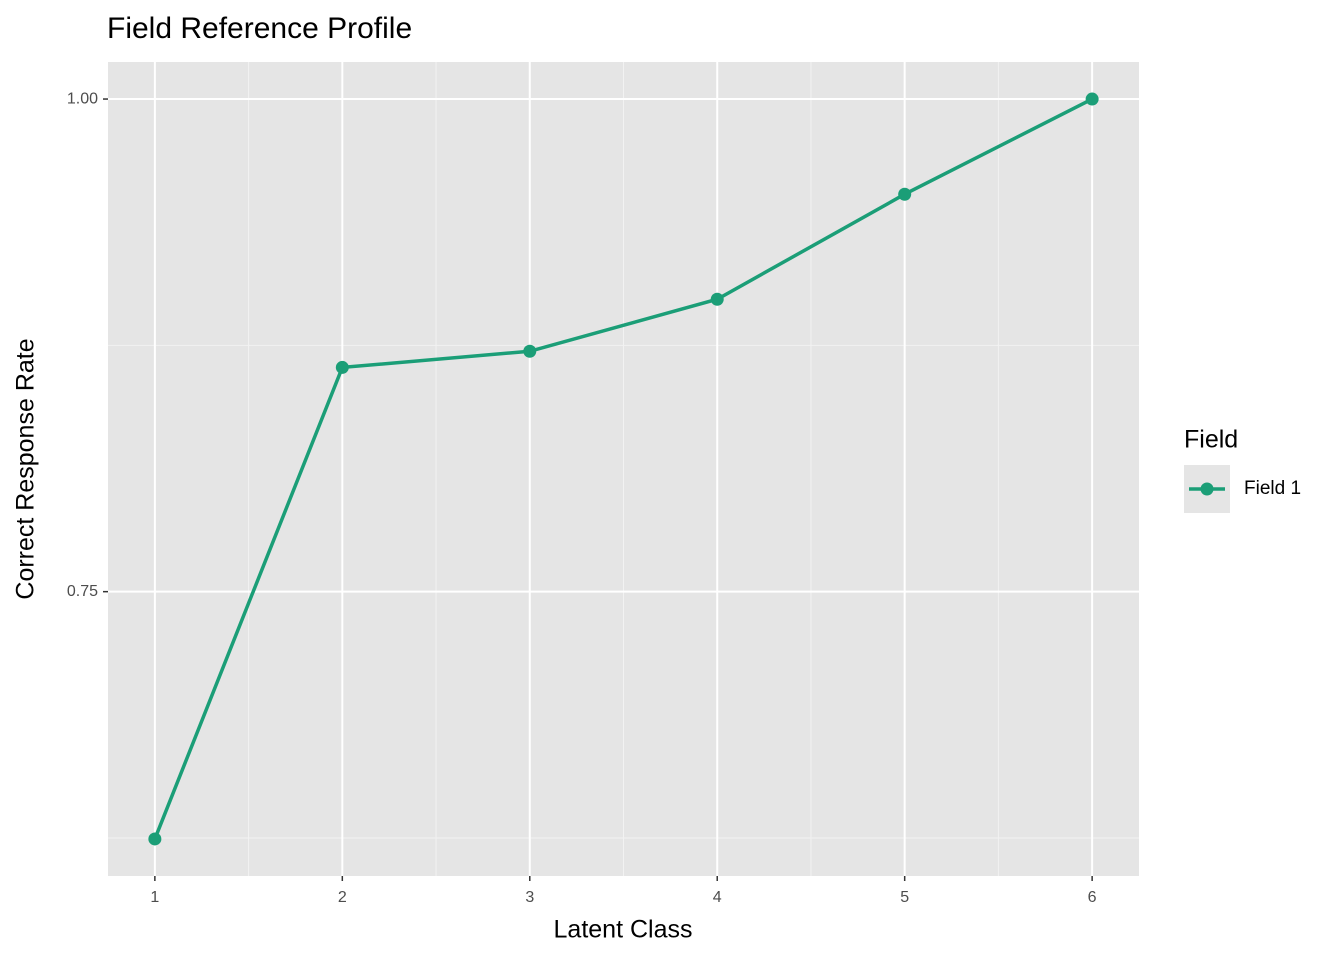 The image size is (1344, 960). Describe the element at coordinates (1092, 897) in the screenshot. I see `x-tick-label: 6` at that location.